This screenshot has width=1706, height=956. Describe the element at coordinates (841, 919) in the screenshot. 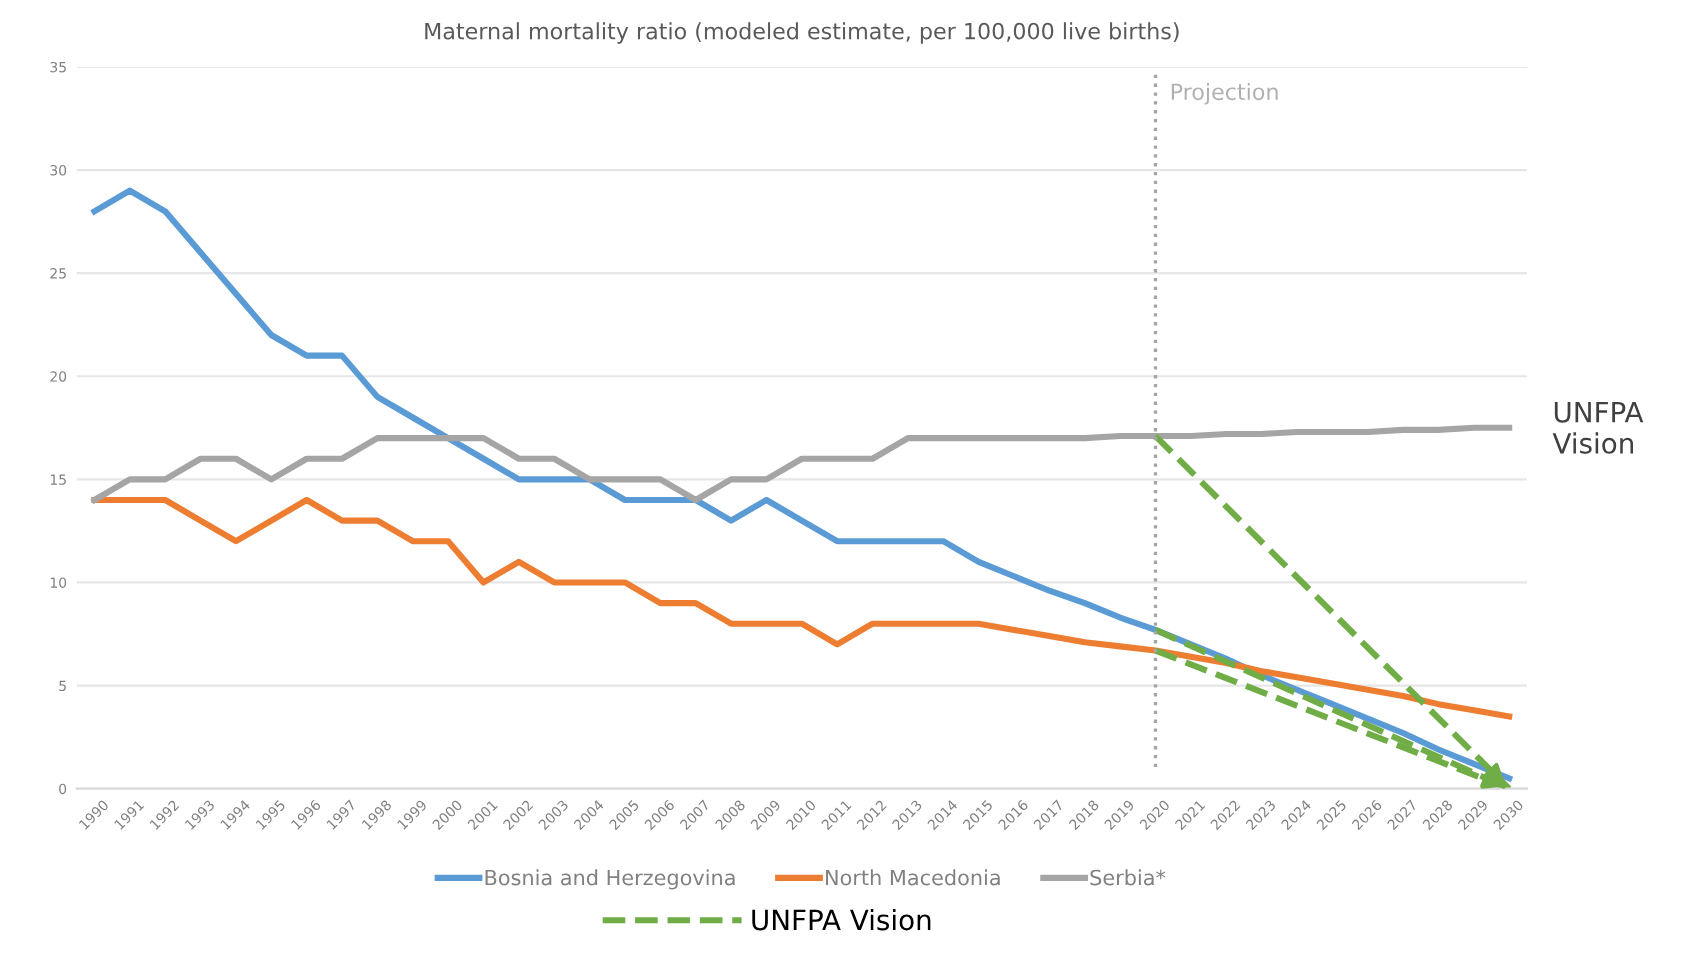

I see `legend-label: UNFPA Vision` at that location.